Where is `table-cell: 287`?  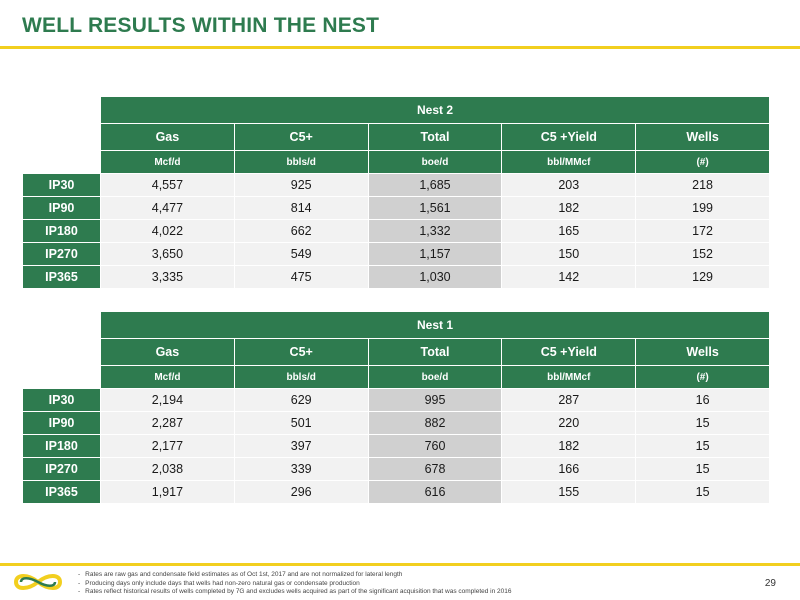 table-cell: 287 is located at coordinates (569, 400).